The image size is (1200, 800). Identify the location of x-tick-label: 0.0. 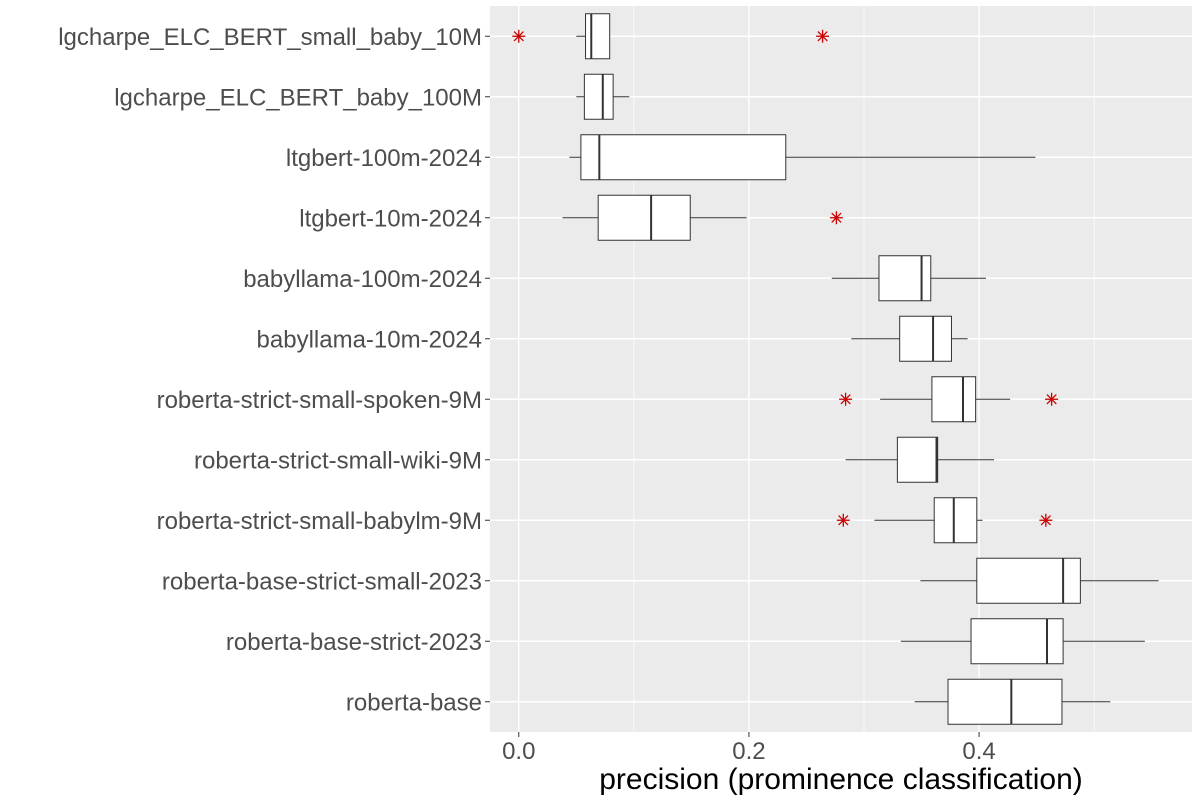
(518, 751).